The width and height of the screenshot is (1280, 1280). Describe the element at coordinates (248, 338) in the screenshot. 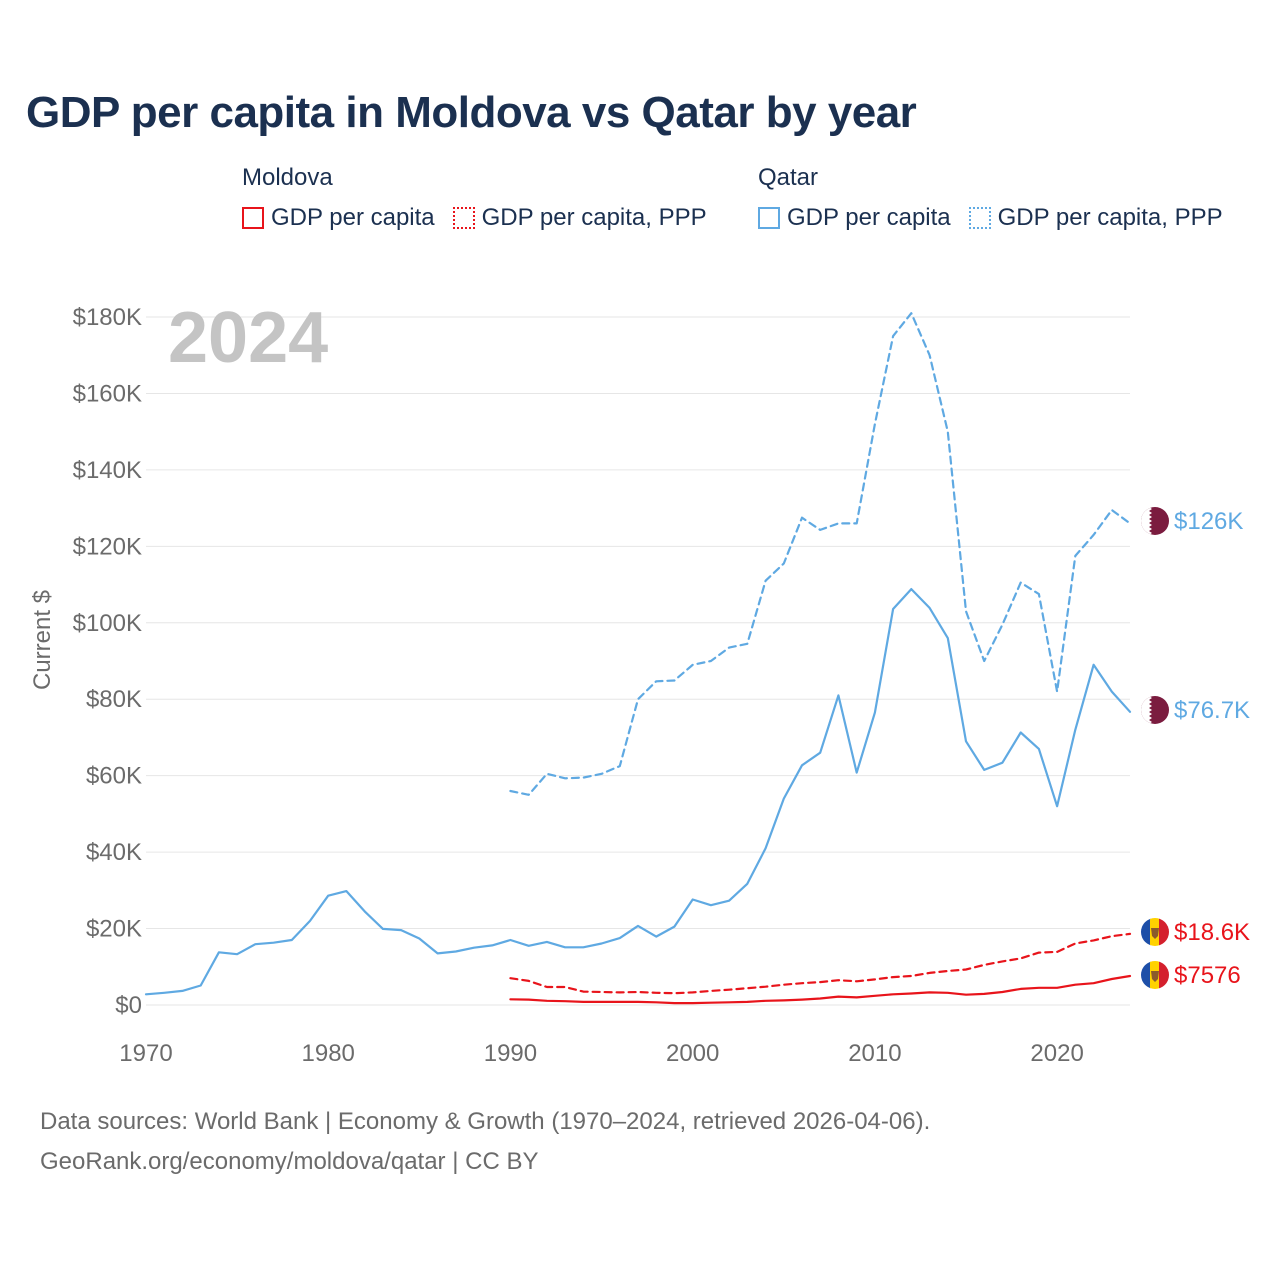

I see `year-watermark: 2024` at that location.